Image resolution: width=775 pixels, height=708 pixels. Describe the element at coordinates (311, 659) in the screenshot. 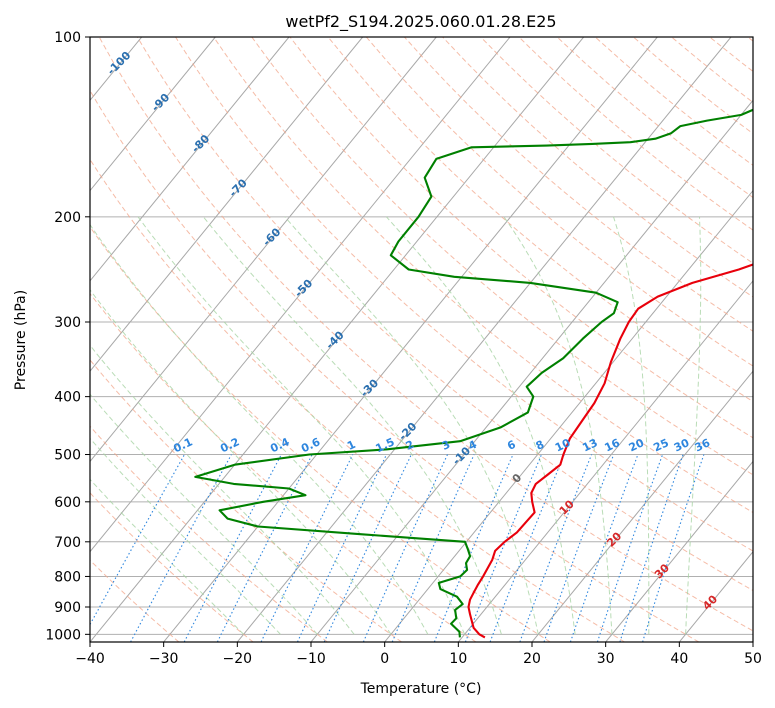

I see `x-tick-label: −10` at that location.